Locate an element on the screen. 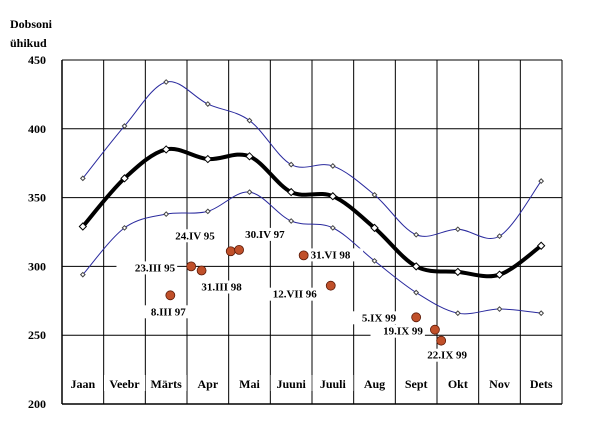 Image resolution: width=595 pixels, height=422 pixels. x-tick-label: Apr is located at coordinates (207, 384).